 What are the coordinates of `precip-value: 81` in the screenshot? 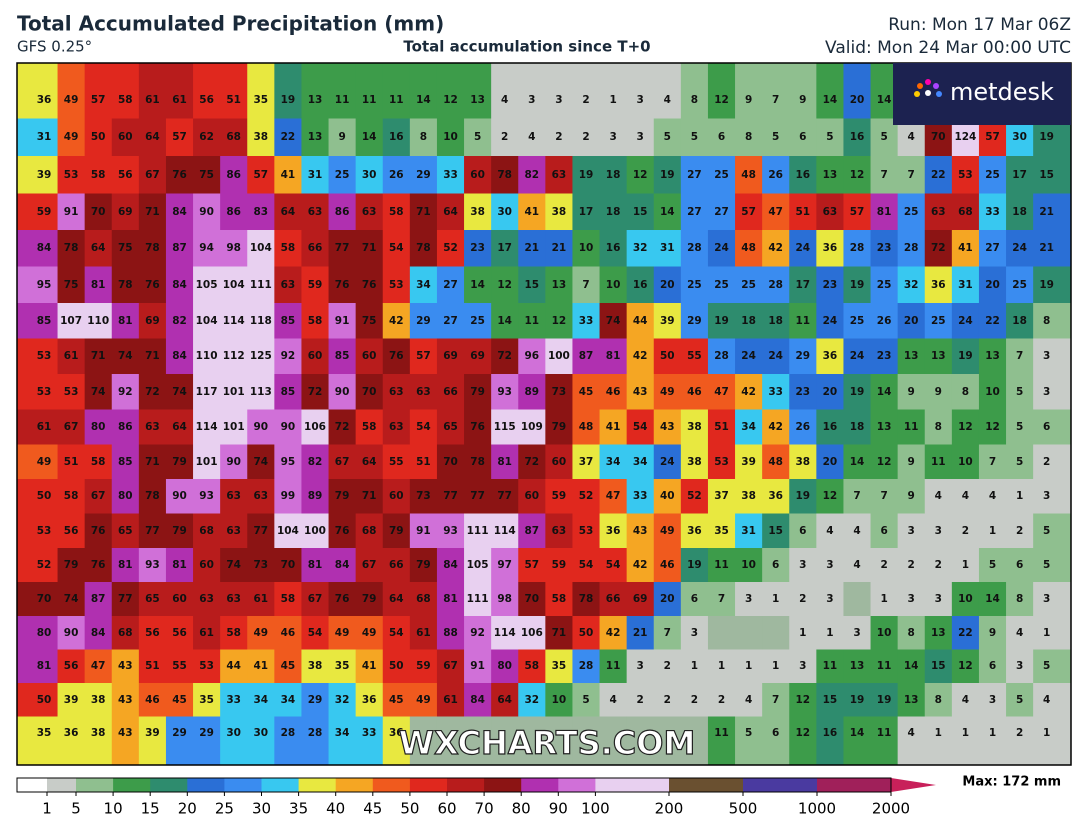 It's located at (125, 321).